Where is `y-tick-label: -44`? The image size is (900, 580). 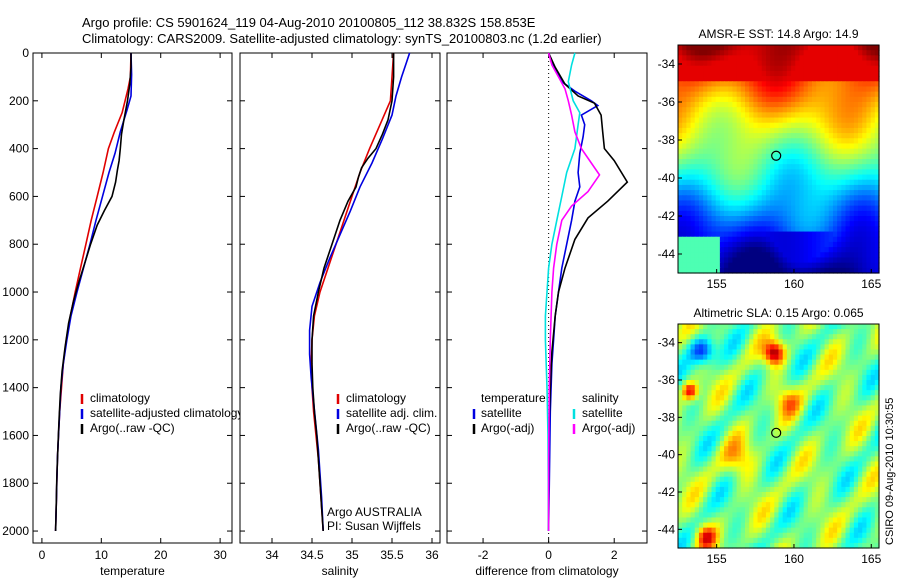 y-tick-label: -44 is located at coordinates (667, 529).